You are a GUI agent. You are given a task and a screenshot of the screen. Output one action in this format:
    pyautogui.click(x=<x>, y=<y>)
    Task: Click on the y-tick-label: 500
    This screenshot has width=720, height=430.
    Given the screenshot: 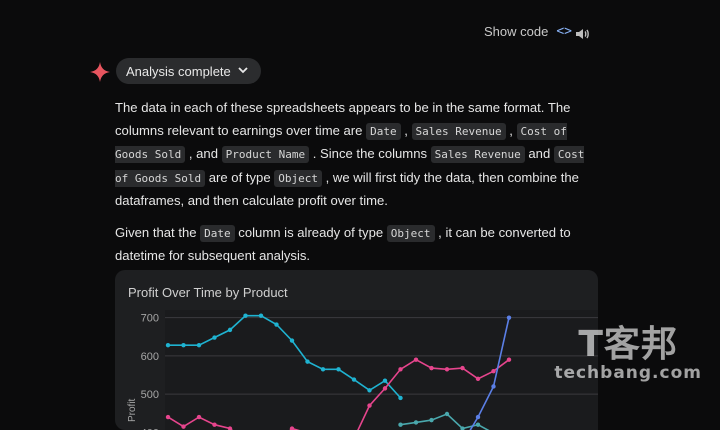 What is the action you would take?
    pyautogui.click(x=150, y=395)
    